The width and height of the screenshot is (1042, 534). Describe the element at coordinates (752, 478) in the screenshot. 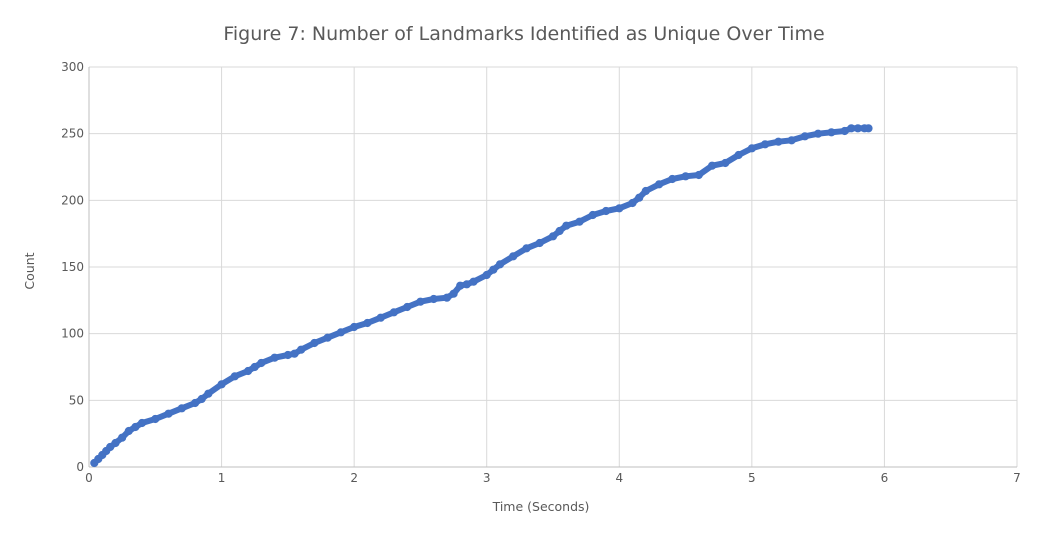

I see `x-tick-label: 5` at that location.